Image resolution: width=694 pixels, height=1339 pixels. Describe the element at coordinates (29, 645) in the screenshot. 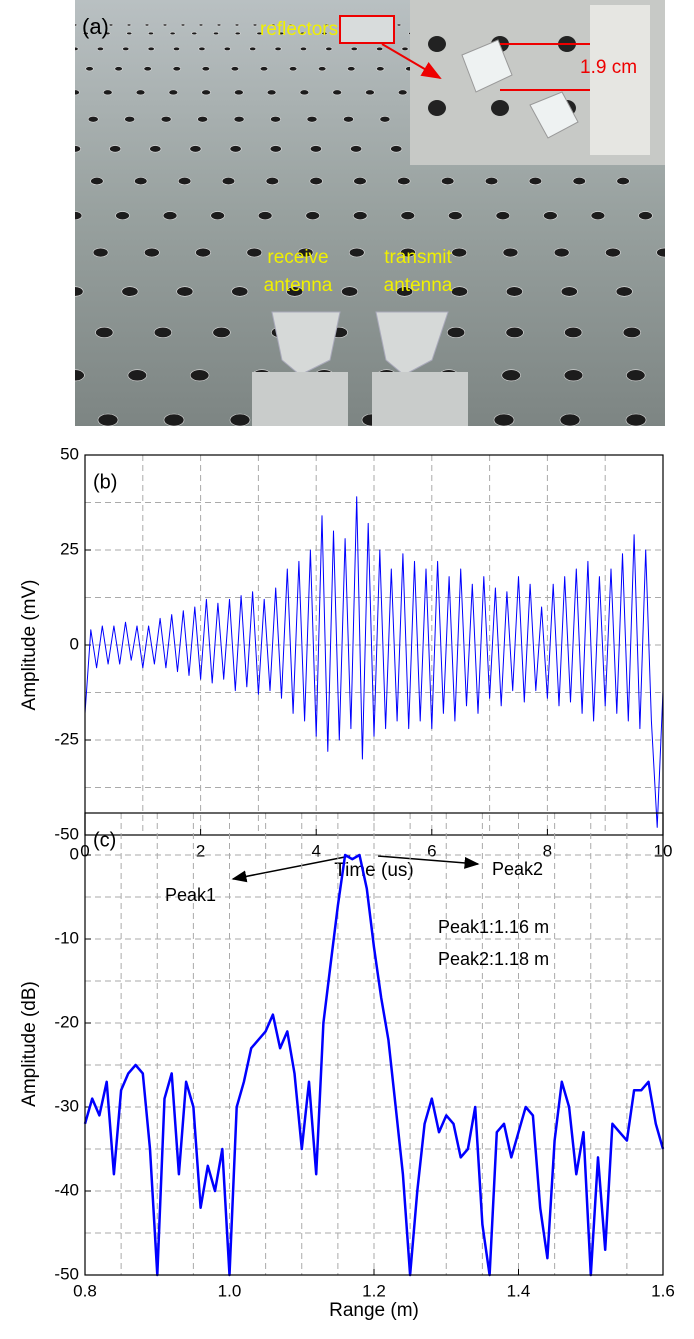

I see `y-axis-label: Amplitude (mV)` at that location.